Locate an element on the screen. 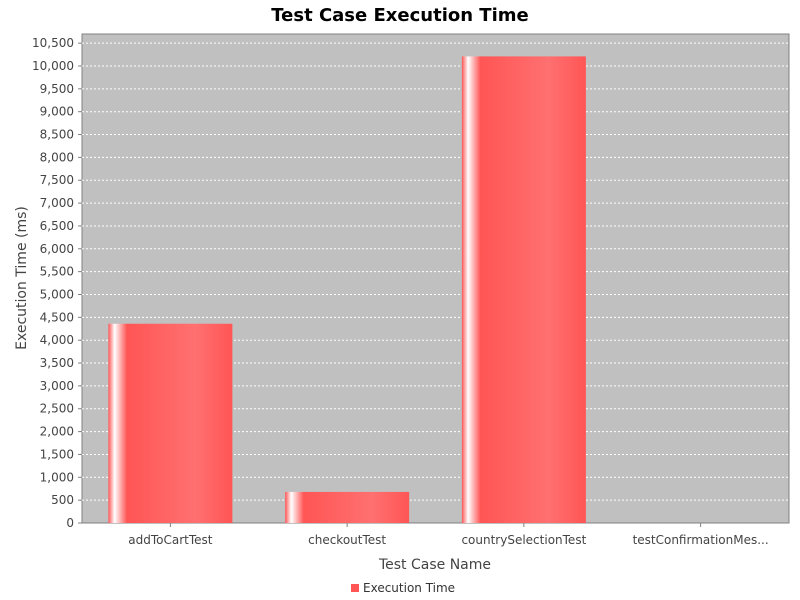 The width and height of the screenshot is (800, 600). y-tick-label: 7,500 is located at coordinates (57, 180).